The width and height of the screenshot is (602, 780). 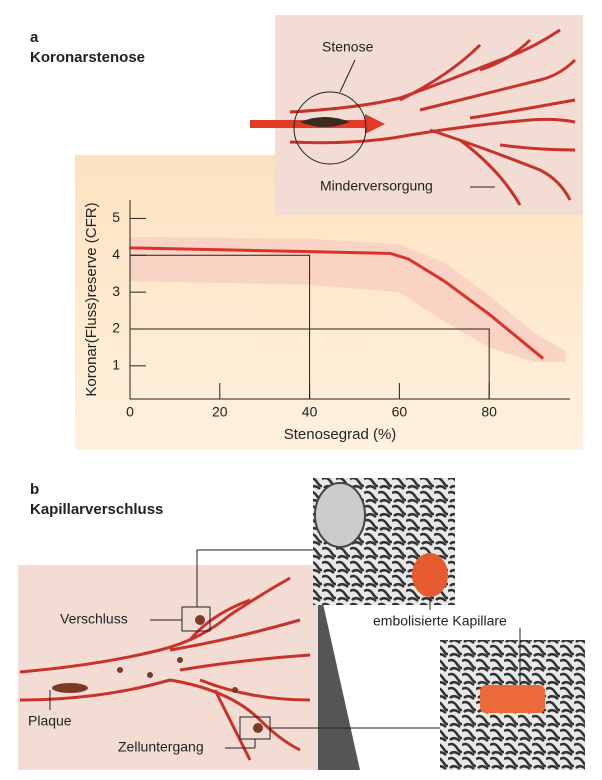 What do you see at coordinates (337, 303) in the screenshot?
I see `line` at bounding box center [337, 303].